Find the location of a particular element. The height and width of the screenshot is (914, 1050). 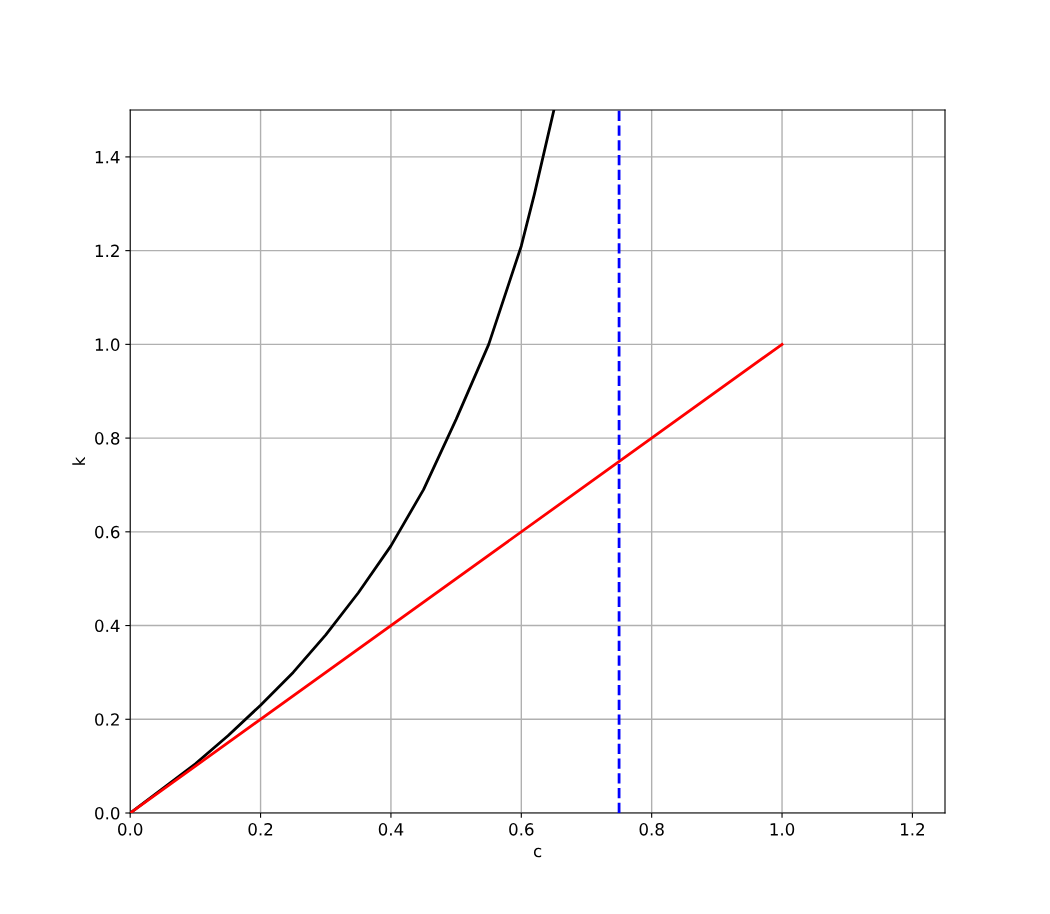

y-tick-label: 0.6 is located at coordinates (107, 532).